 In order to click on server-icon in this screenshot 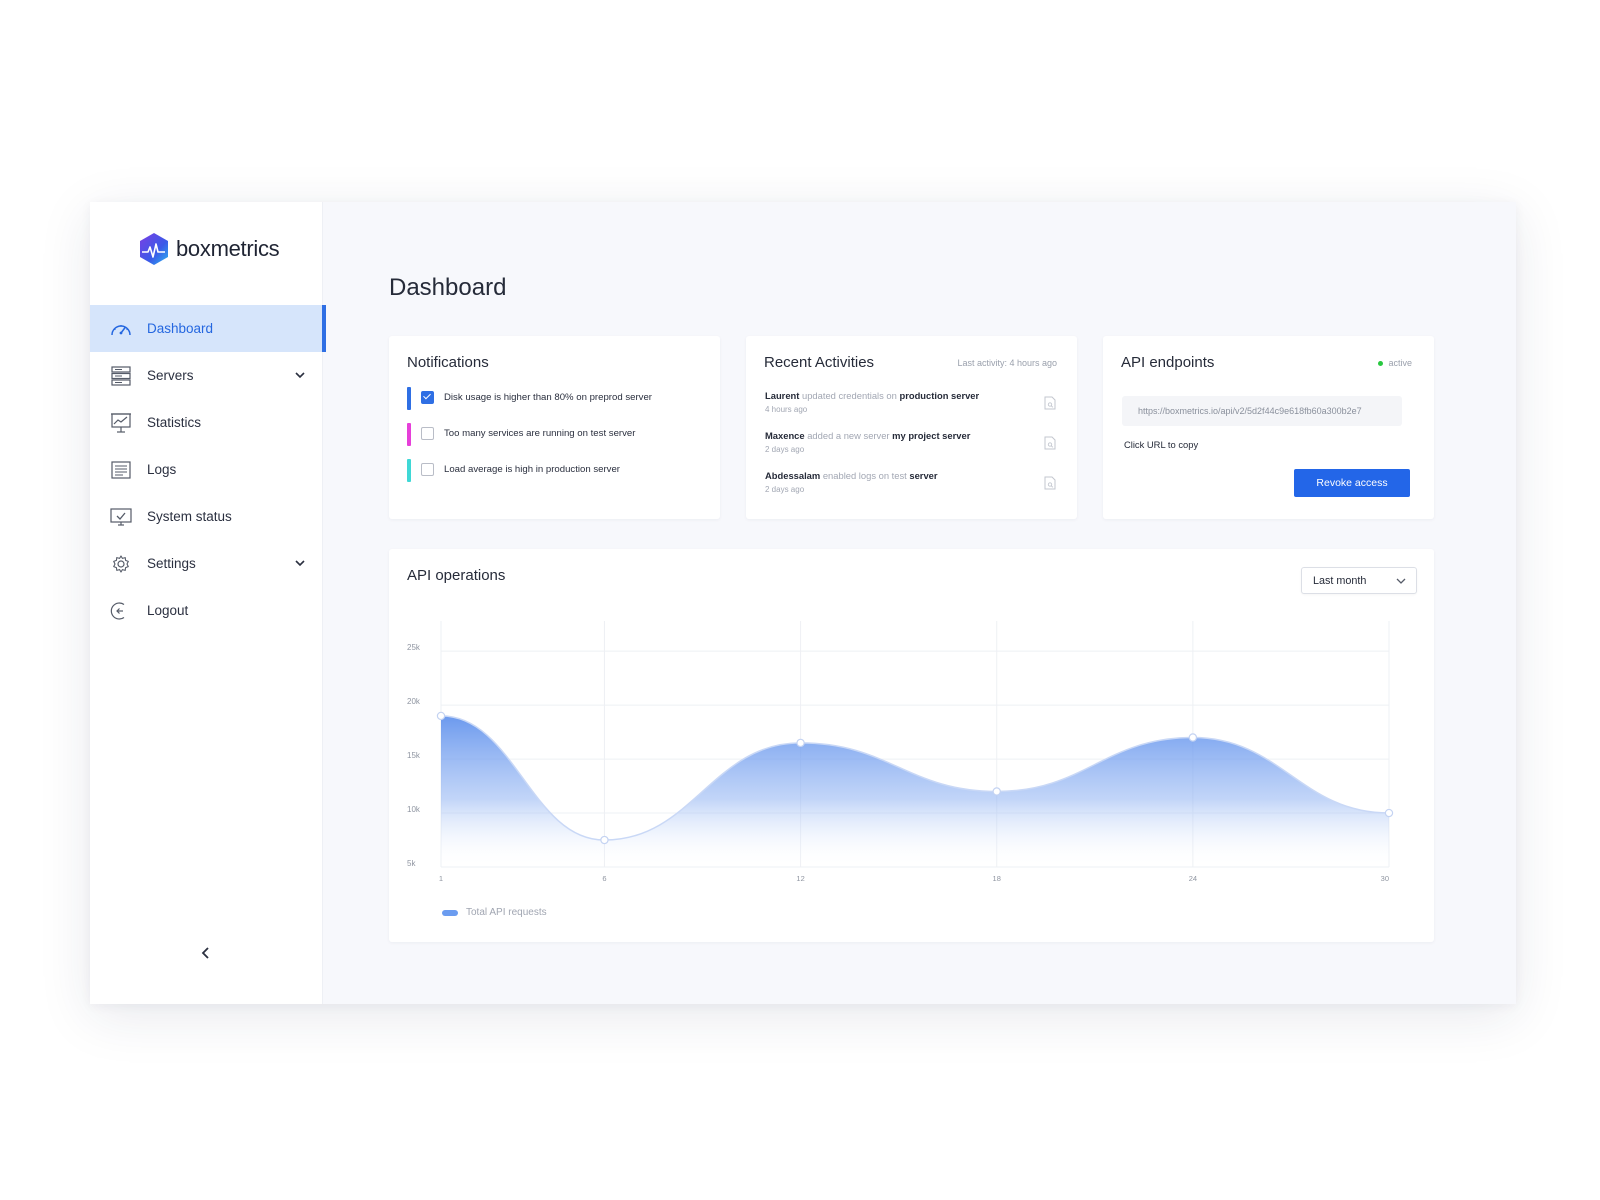, I will do `click(121, 376)`.